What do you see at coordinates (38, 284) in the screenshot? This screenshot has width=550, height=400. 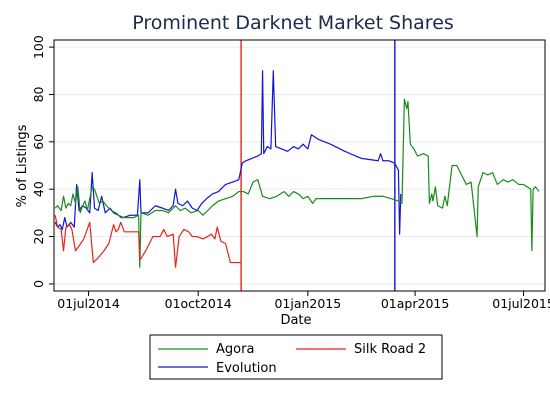 I see `y-tick-label: 0` at bounding box center [38, 284].